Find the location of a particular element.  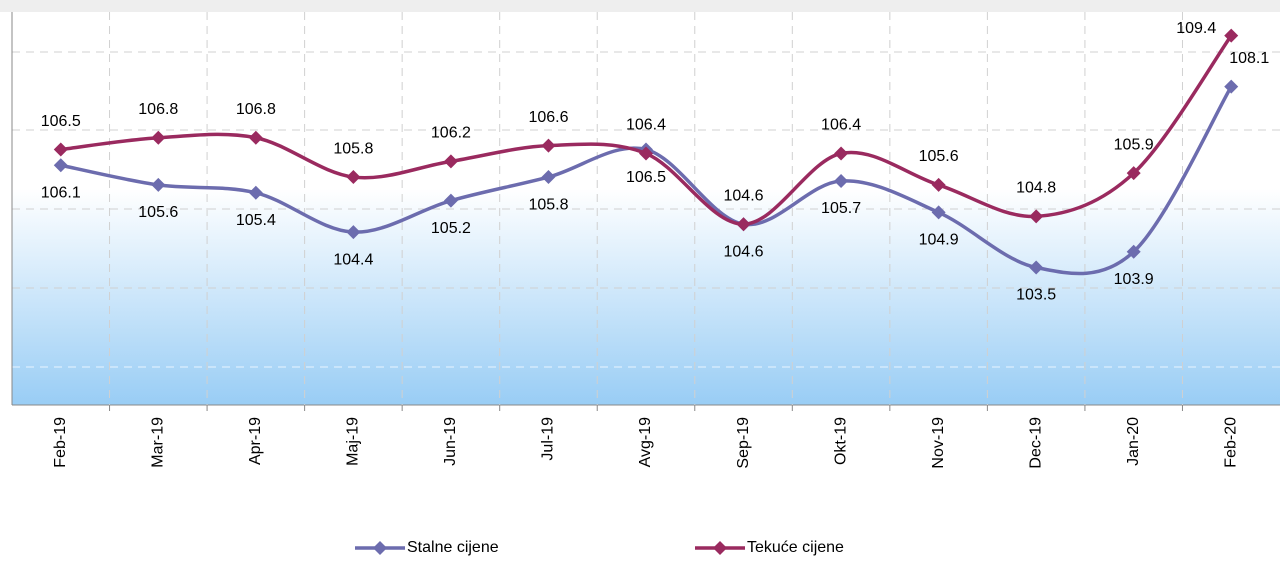

data-label: 105.4 is located at coordinates (256, 220).